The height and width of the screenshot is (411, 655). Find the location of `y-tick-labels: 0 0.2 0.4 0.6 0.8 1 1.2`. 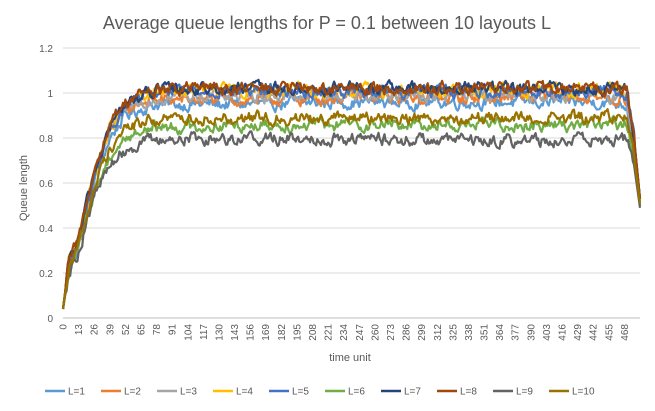

y-tick-labels: 0 0.2 0.4 0.6 0.8 1 1.2 is located at coordinates (46, 184).